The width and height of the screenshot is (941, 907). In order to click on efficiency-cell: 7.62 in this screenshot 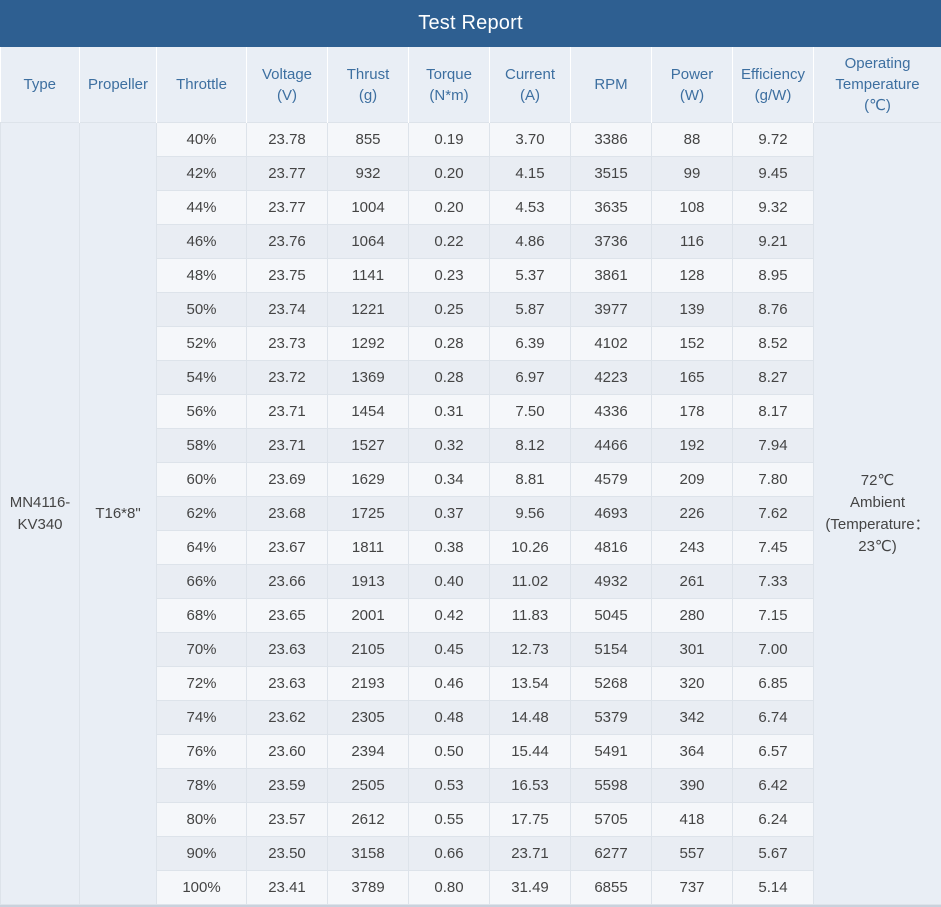, I will do `click(773, 514)`.